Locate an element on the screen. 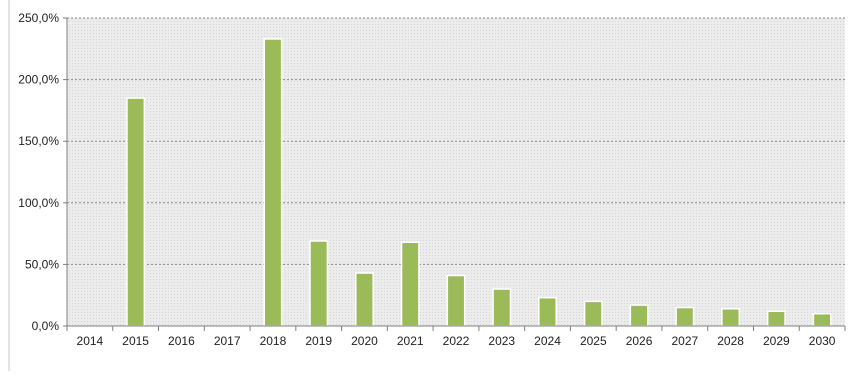 Image resolution: width=852 pixels, height=376 pixels. x-tick-label: 2026 is located at coordinates (639, 341).